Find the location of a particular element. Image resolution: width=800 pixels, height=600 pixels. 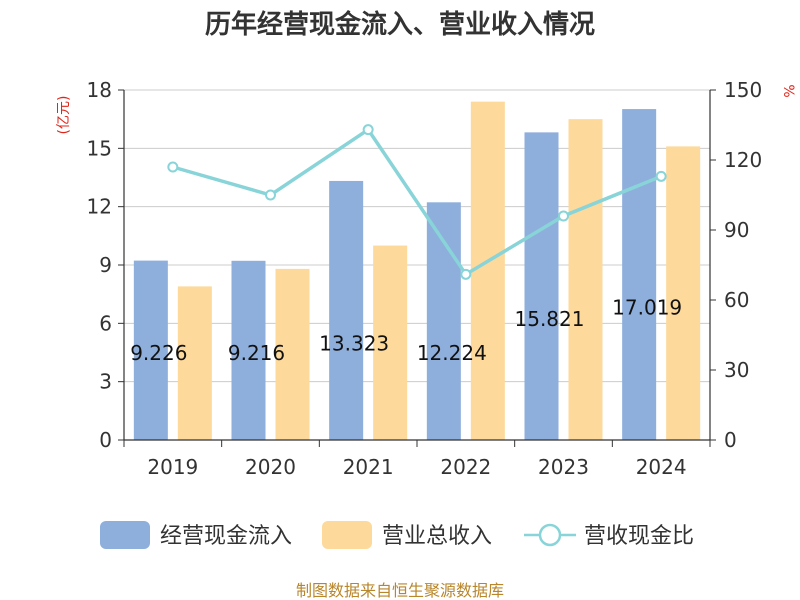

x-tick-label: 2022 is located at coordinates (465, 467).